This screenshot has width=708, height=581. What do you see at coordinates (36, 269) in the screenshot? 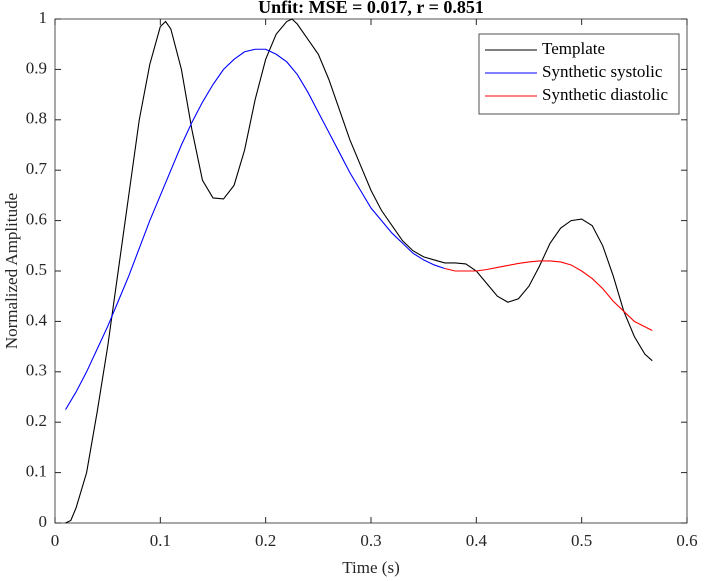
I see `y-tick-label: 0.5` at bounding box center [36, 269].